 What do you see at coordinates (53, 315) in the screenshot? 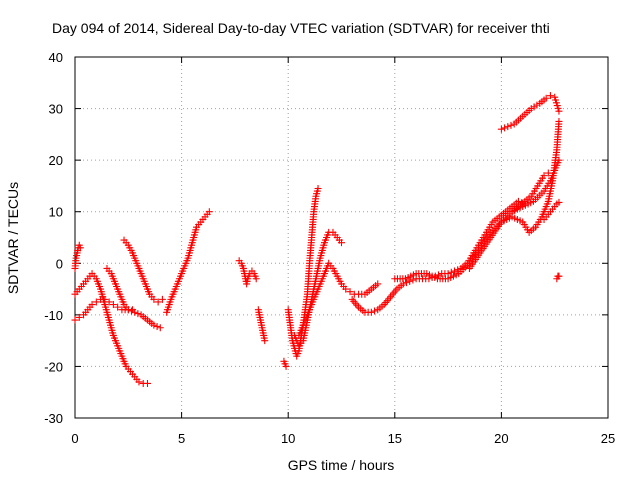
I see `y-tick-label: -10` at bounding box center [53, 315].